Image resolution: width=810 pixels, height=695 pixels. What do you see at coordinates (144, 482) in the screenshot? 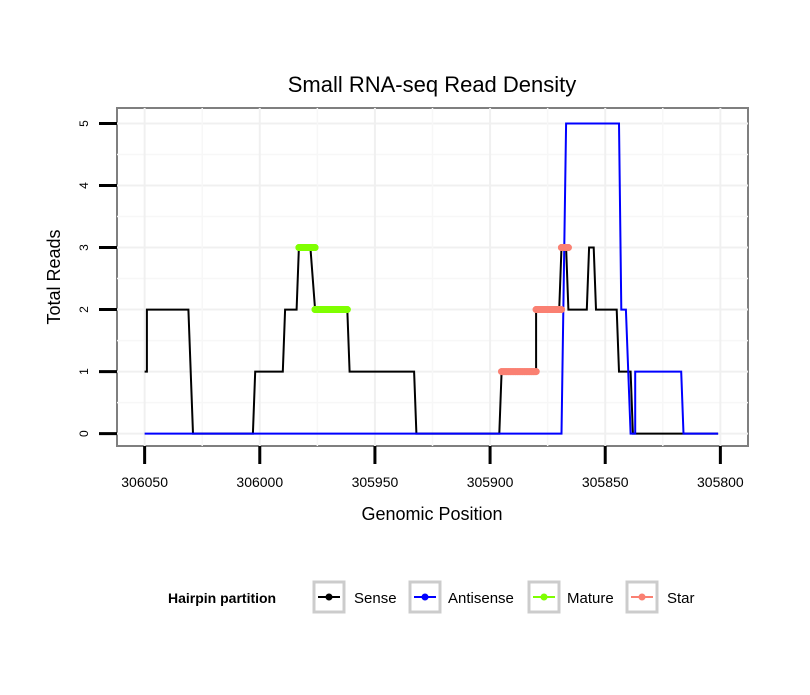
I see `x-tick-label: 306050` at bounding box center [144, 482].